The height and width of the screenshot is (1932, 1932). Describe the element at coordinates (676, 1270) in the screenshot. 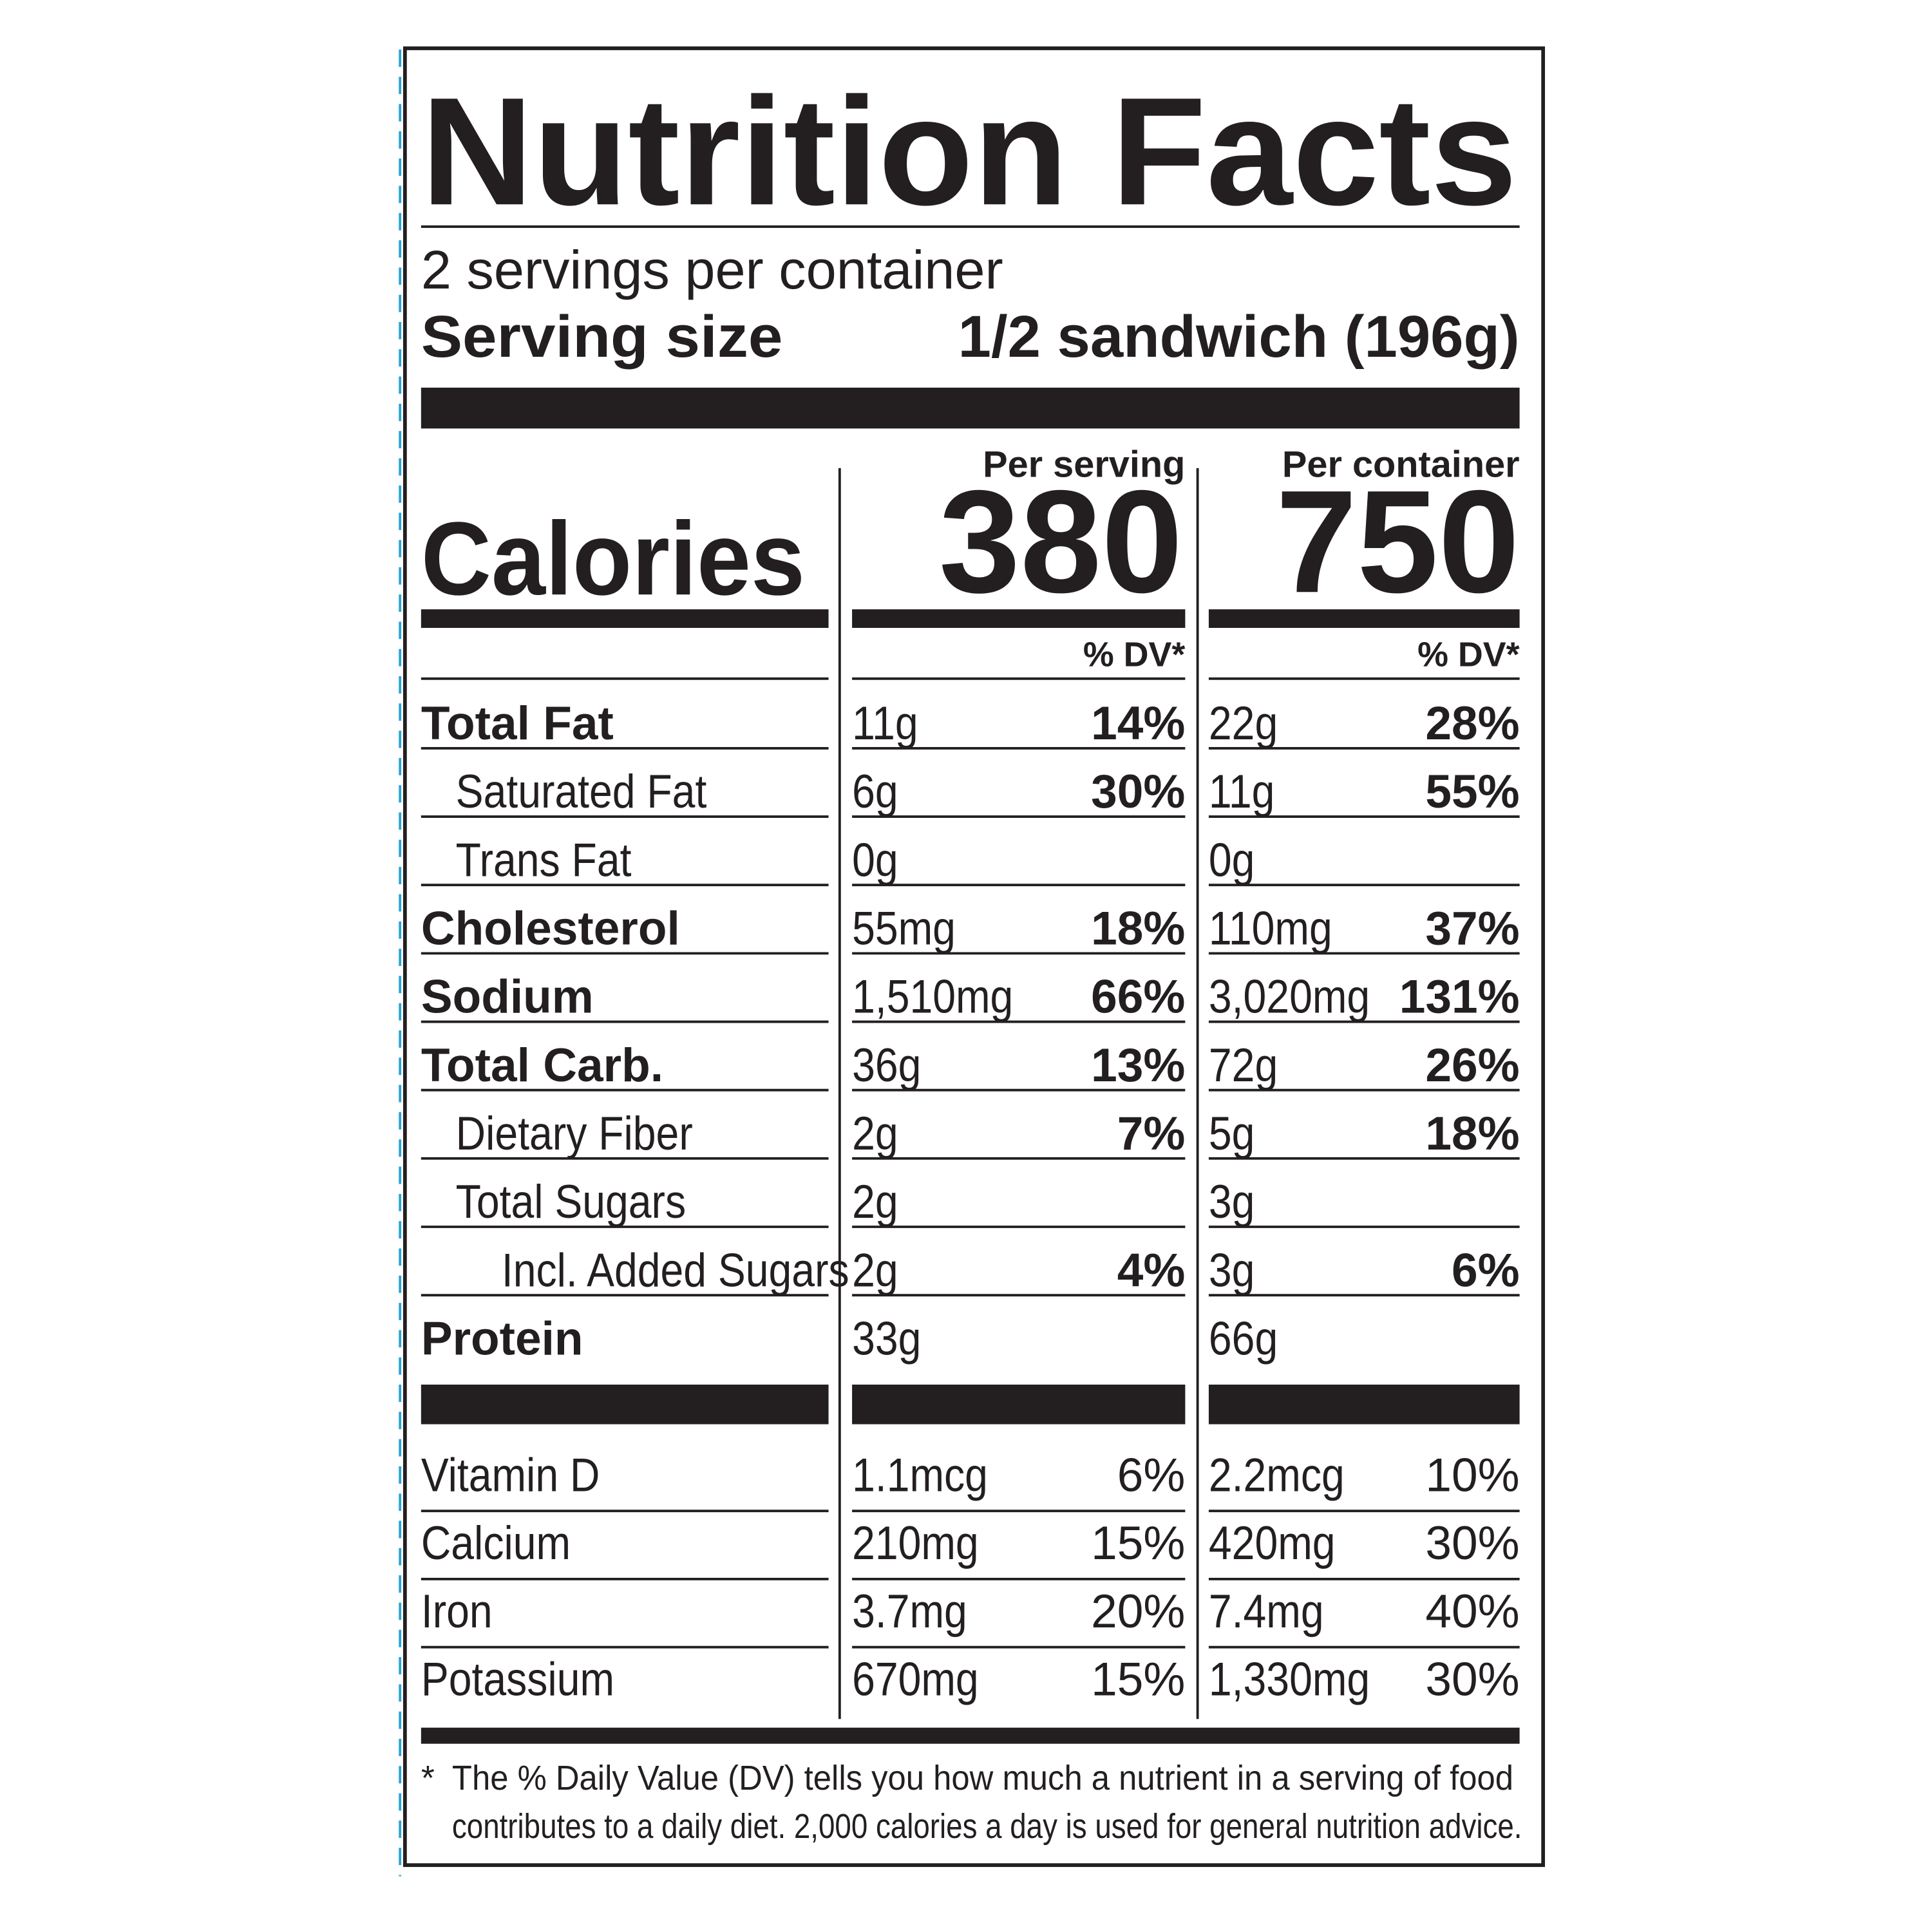

I see `nutrient-name: Incl. Added Sugars` at that location.